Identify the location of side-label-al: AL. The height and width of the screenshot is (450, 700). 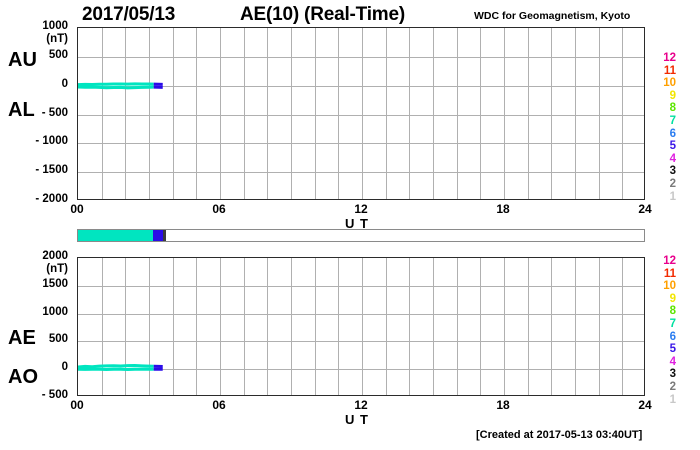
(21, 110).